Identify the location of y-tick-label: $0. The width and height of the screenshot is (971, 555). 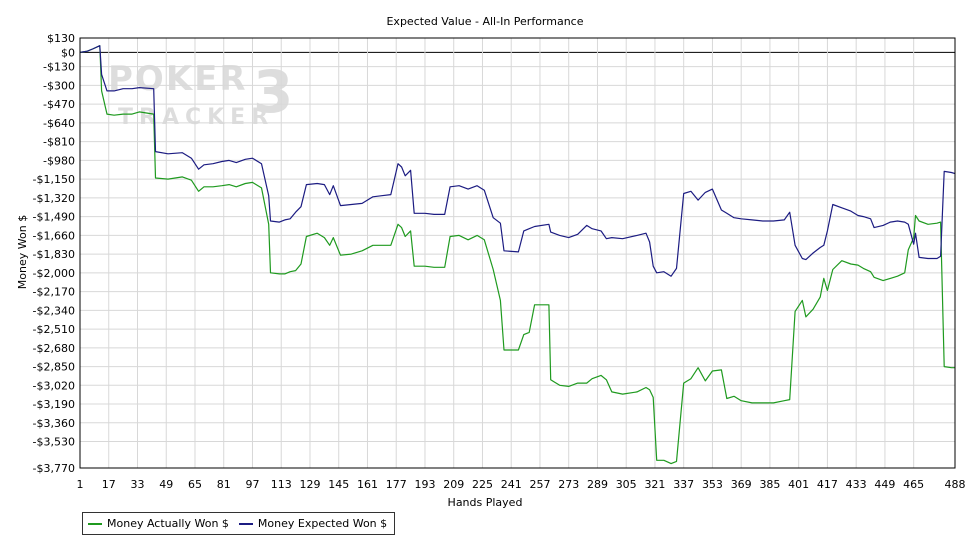
(68, 52).